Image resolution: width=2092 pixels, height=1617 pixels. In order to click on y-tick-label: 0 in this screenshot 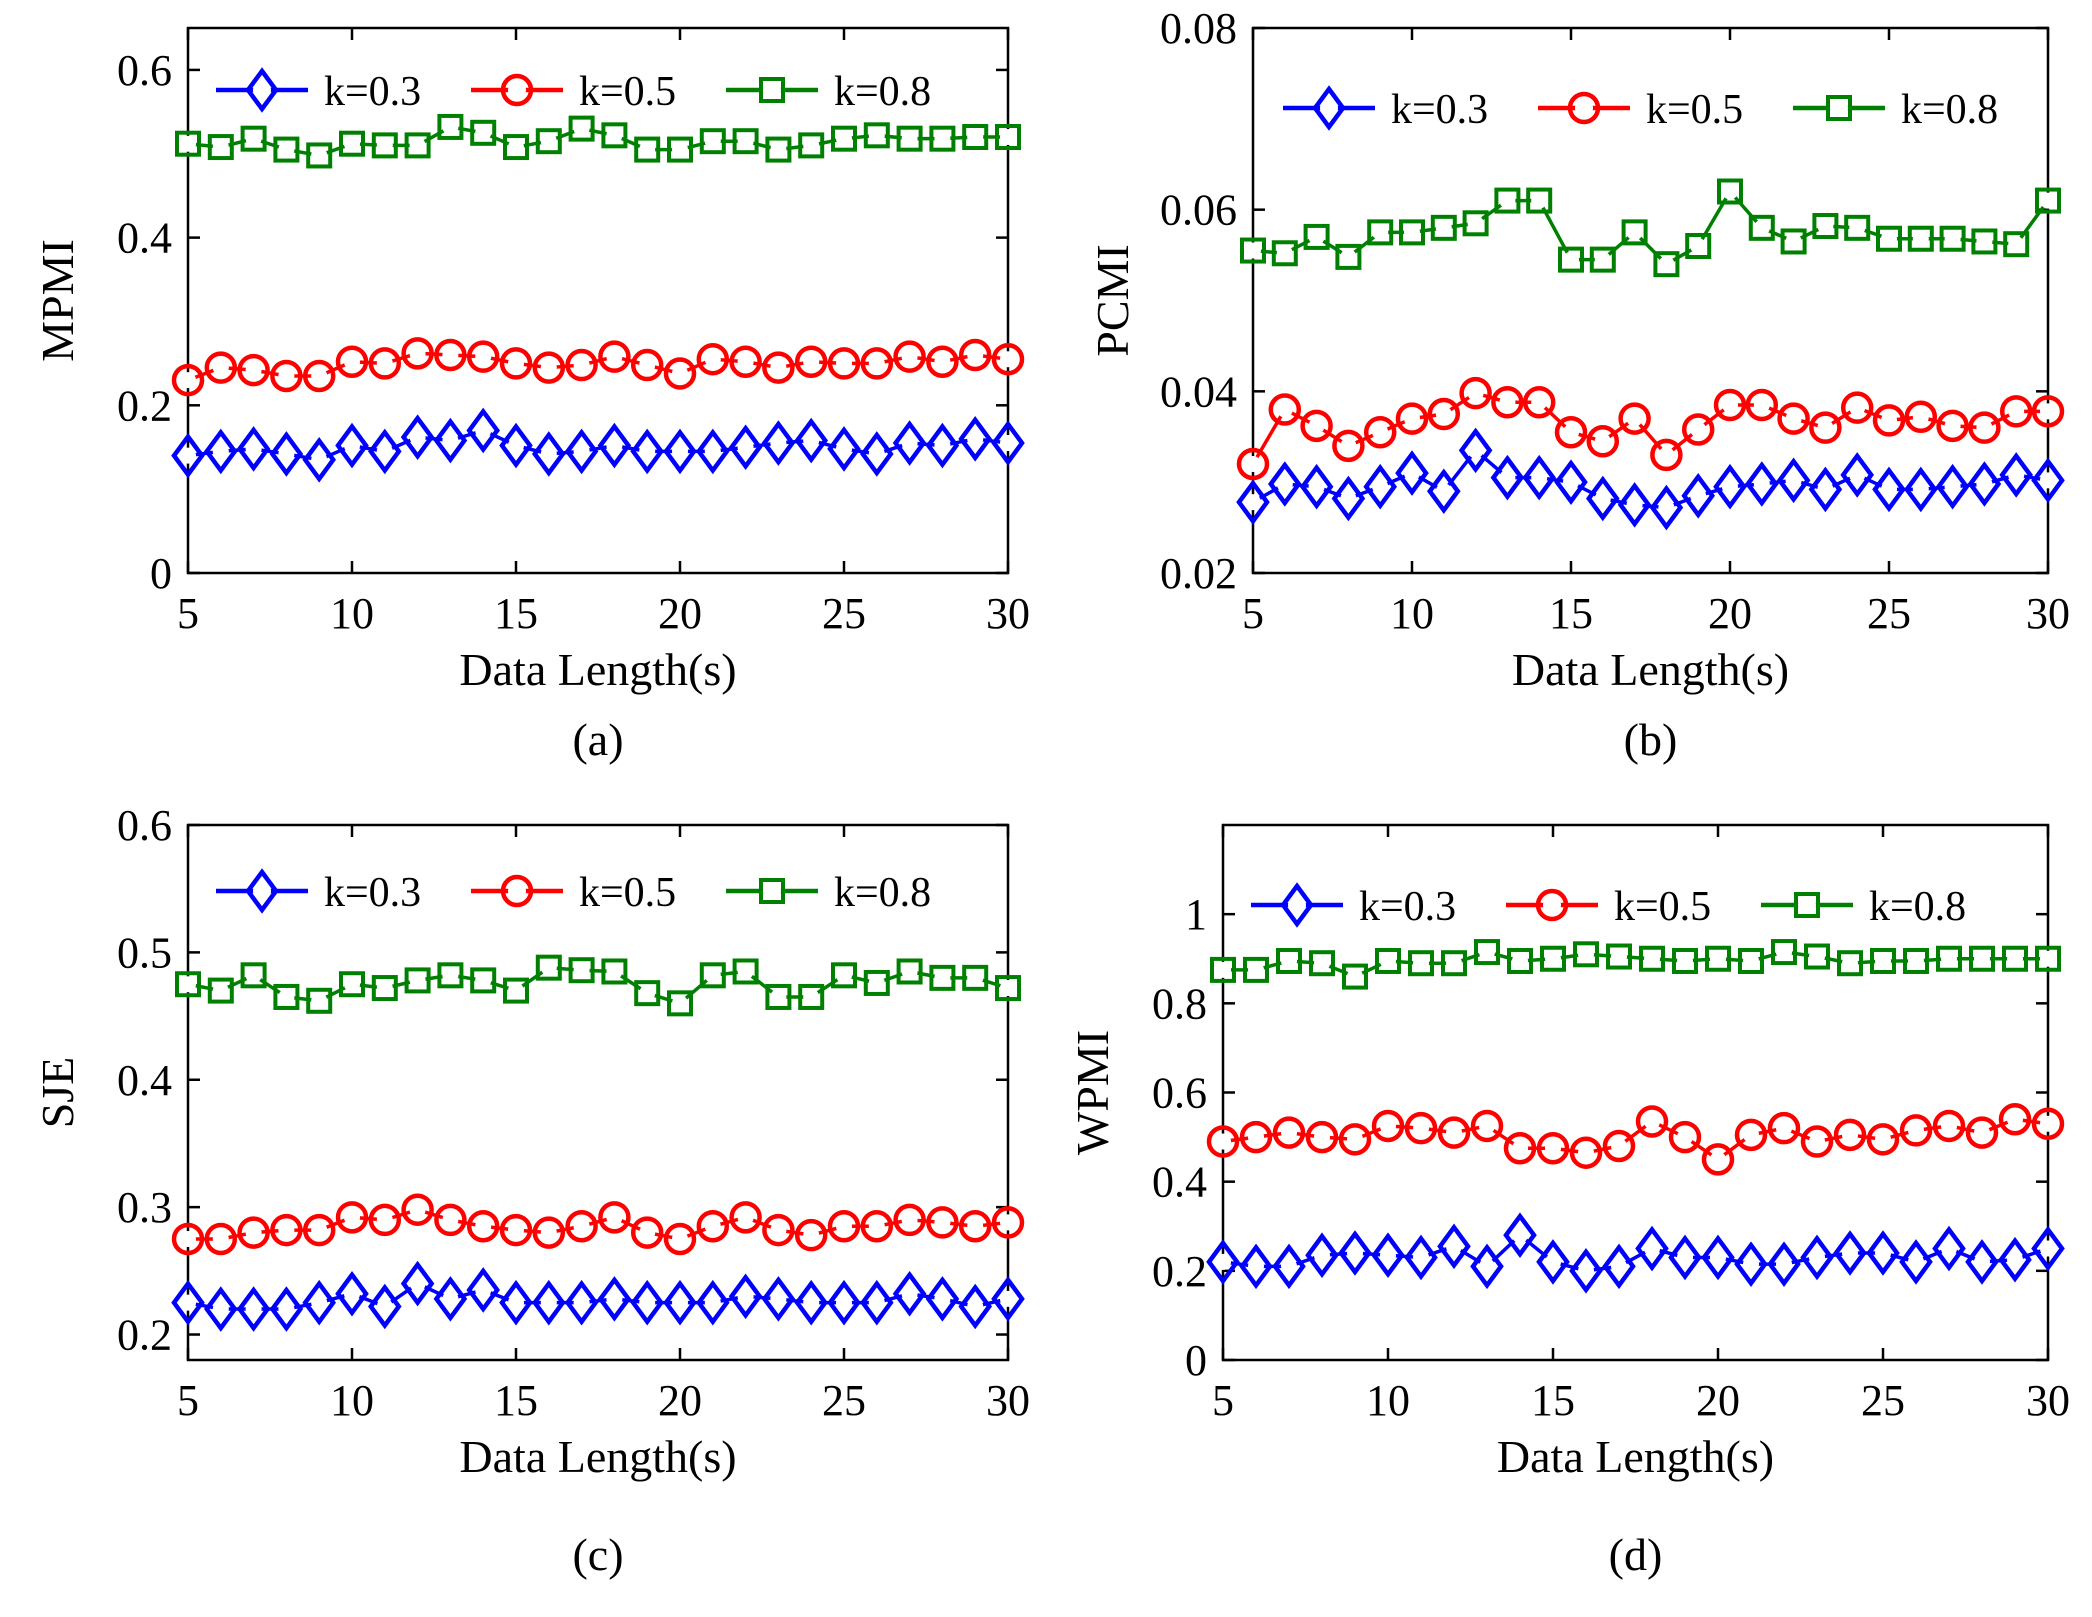, I will do `click(161, 573)`.